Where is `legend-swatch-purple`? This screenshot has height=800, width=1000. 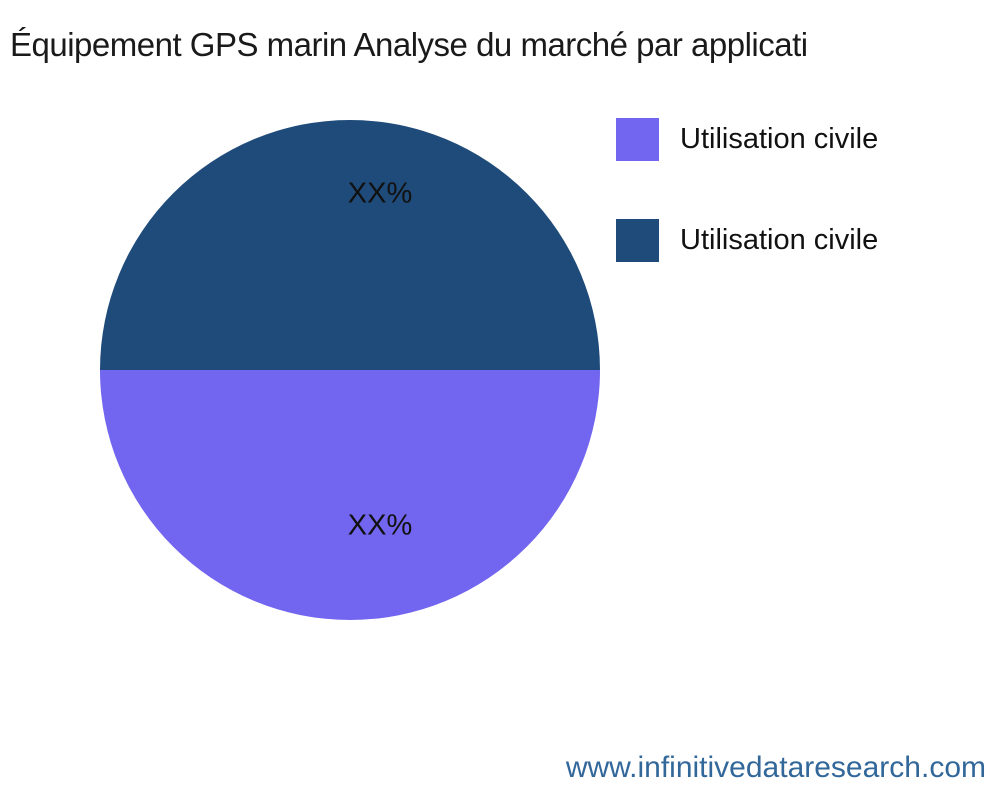
legend-swatch-purple is located at coordinates (637, 139).